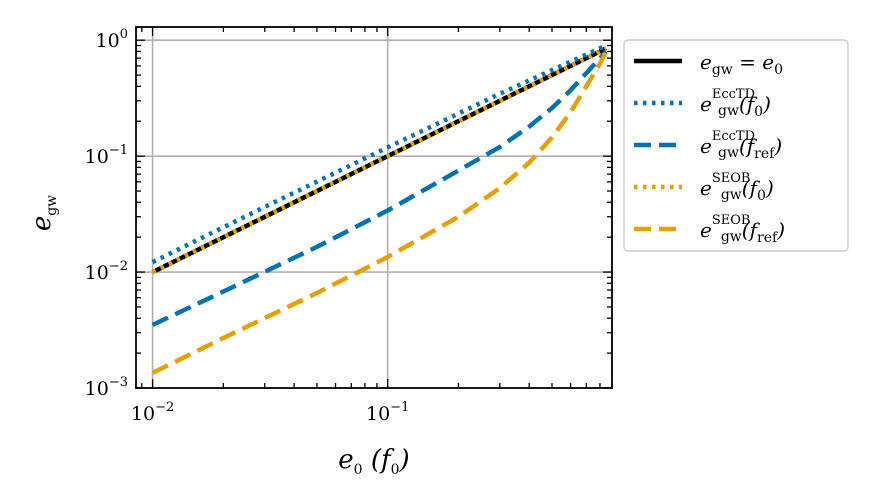 This screenshot has width=875, height=500. What do you see at coordinates (112, 39) in the screenshot?
I see `y-tick-label: 10⁰` at bounding box center [112, 39].